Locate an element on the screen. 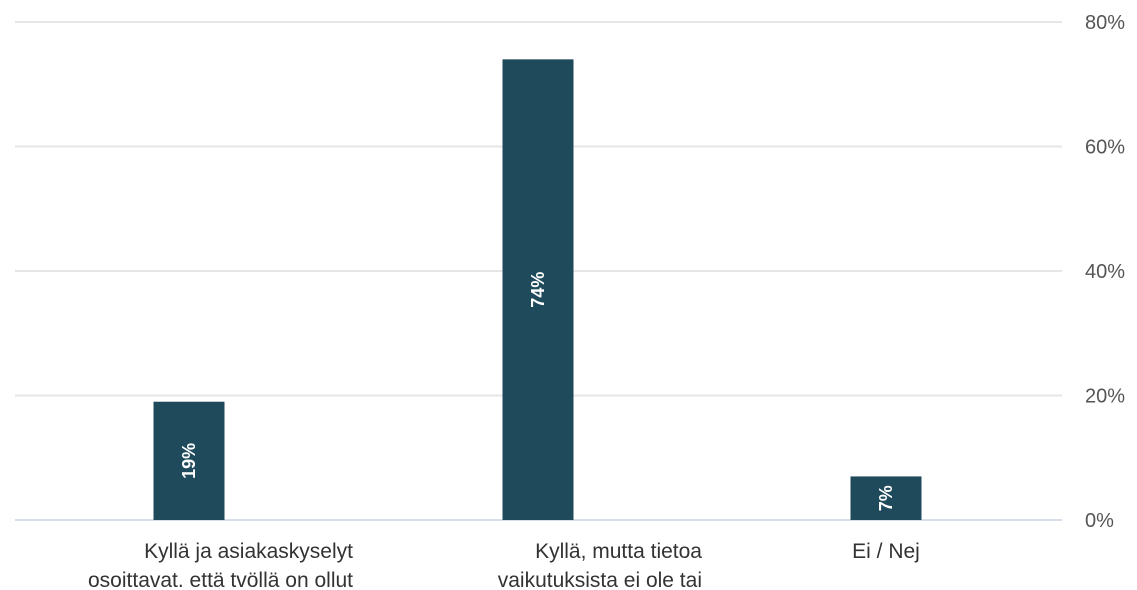  x-category-label: Kyllä, mutta tietoa is located at coordinates (618, 551).